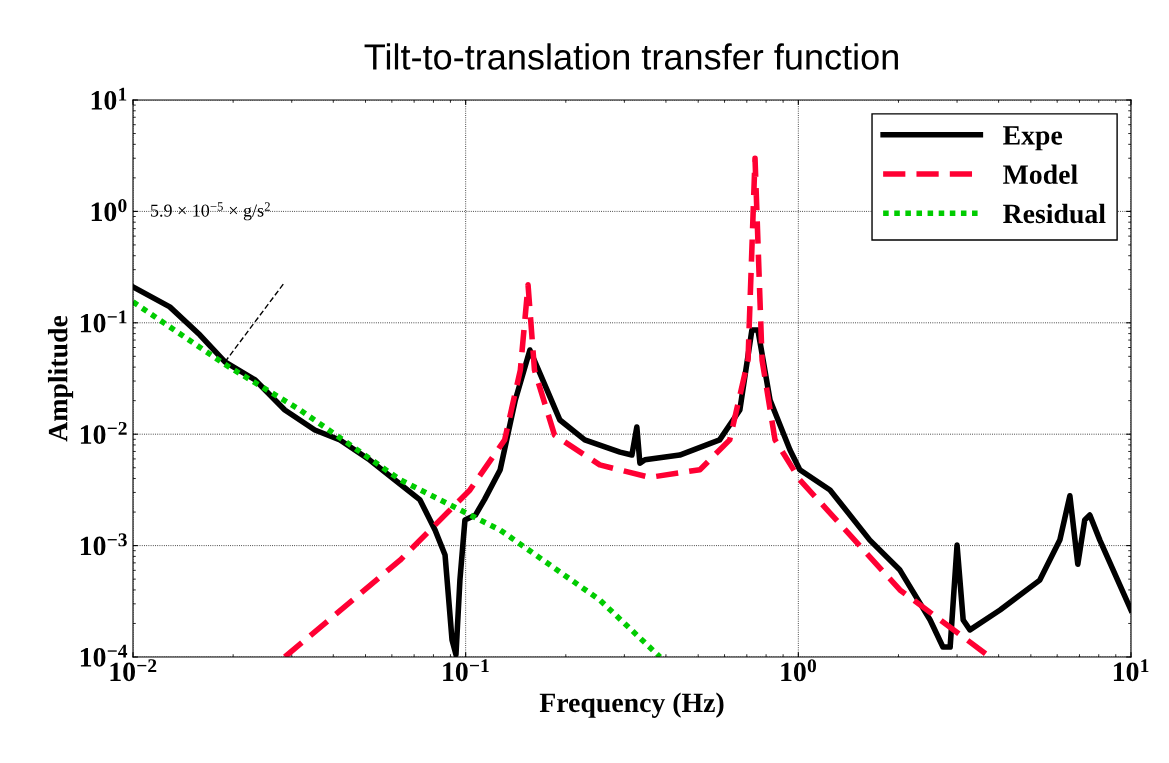 The height and width of the screenshot is (763, 1169). I want to click on x-axis-title: Frequency (Hz), so click(631, 705).